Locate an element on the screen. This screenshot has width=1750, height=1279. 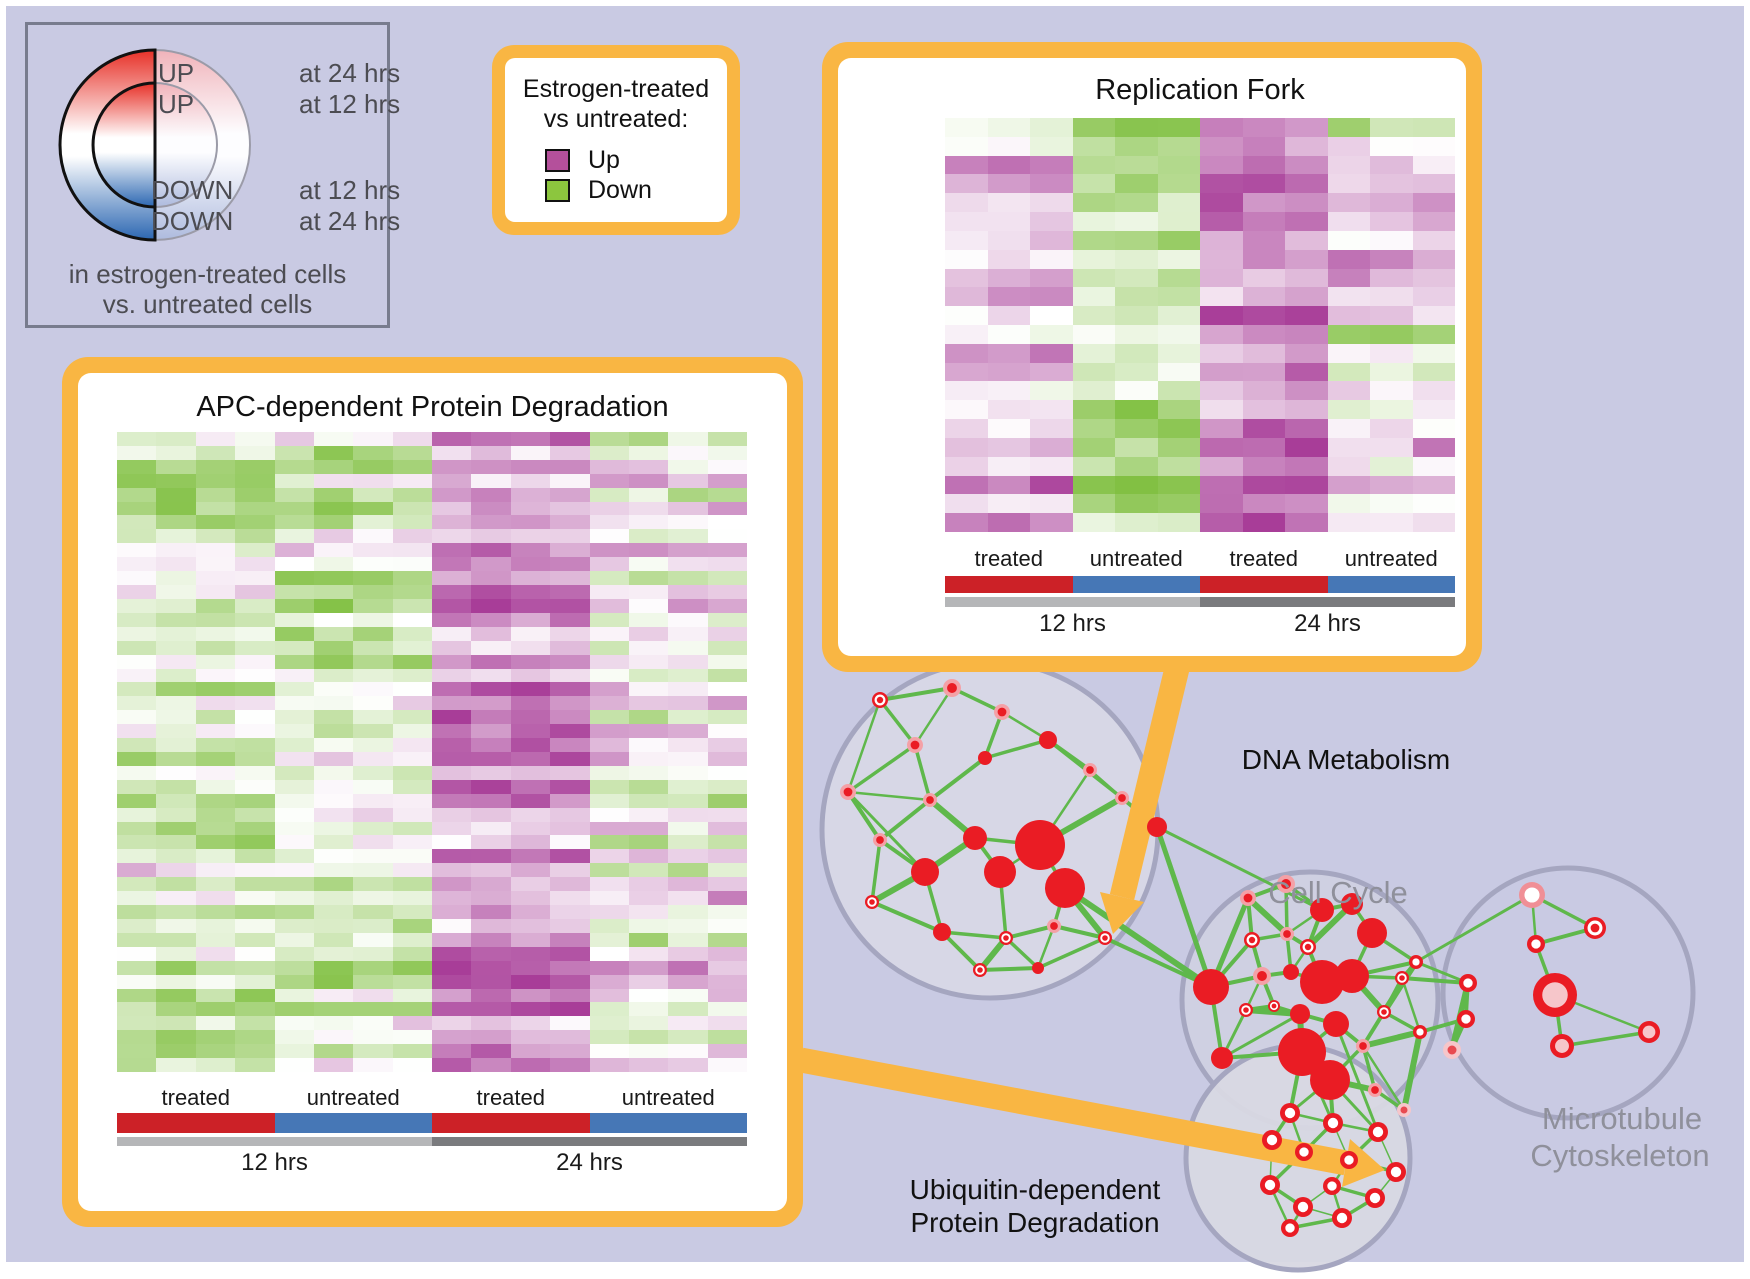
time-labels: 12 hrs 24 hrs is located at coordinates (1200, 624).